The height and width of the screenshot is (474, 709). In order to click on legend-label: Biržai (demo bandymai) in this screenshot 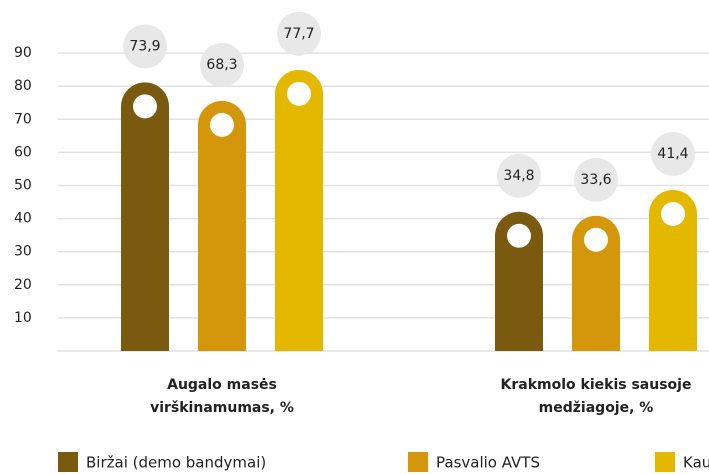, I will do `click(176, 463)`.